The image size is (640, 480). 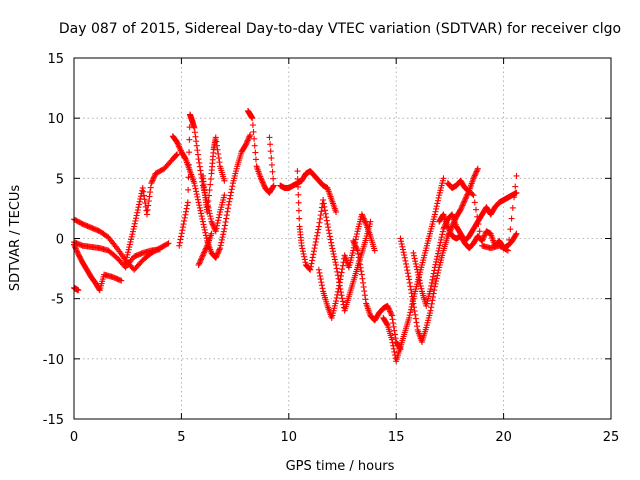 I want to click on x-tick-label: 15, so click(x=396, y=437).